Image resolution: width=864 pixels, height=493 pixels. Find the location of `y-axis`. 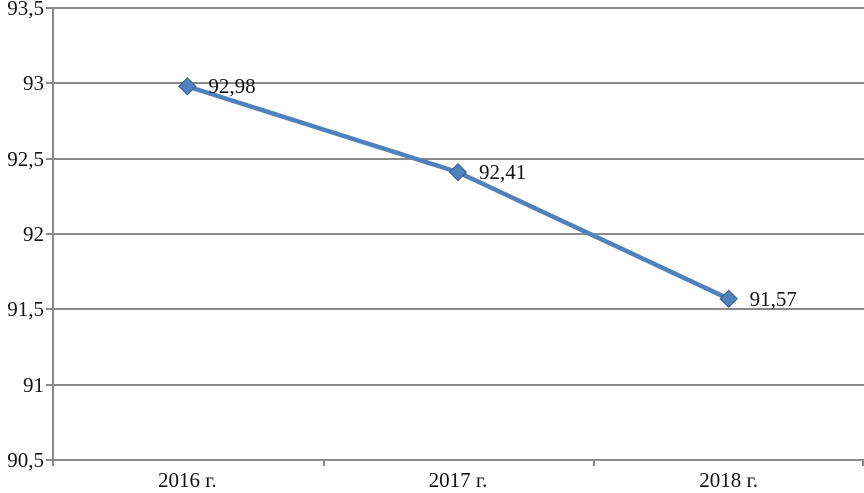

y-axis is located at coordinates (53, 237).